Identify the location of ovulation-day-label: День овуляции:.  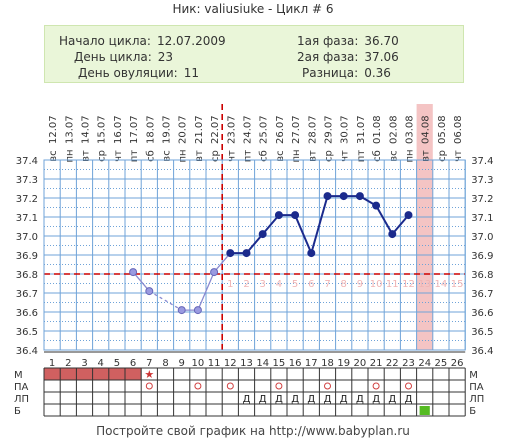
(128, 73).